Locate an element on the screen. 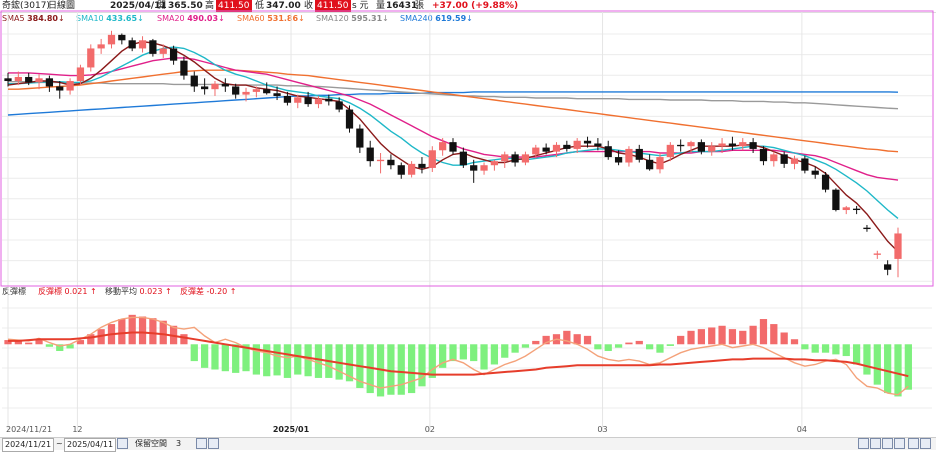 This screenshot has height=452, width=936. legend-sma10-label: SMA10 is located at coordinates (90, 18).